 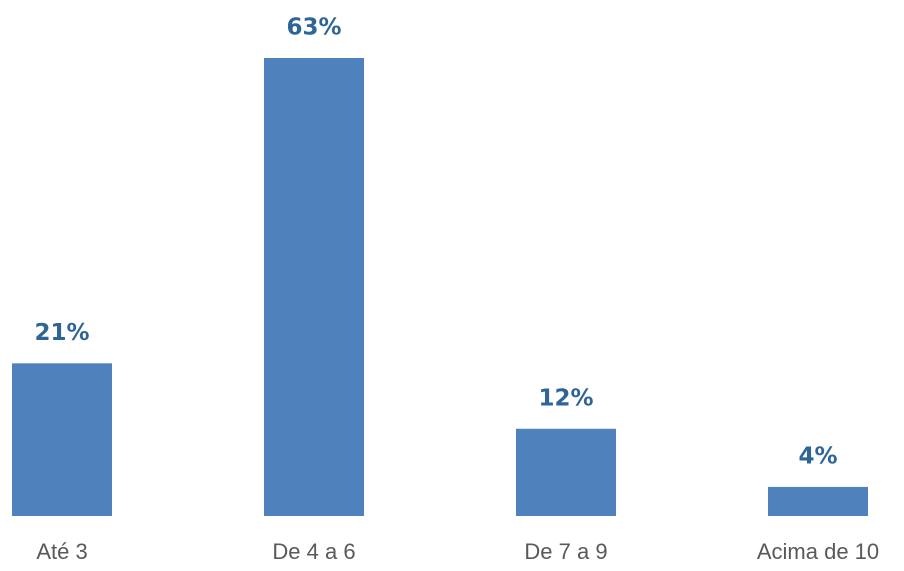 I want to click on x-tick-label: De 4 a 6, so click(x=313, y=551).